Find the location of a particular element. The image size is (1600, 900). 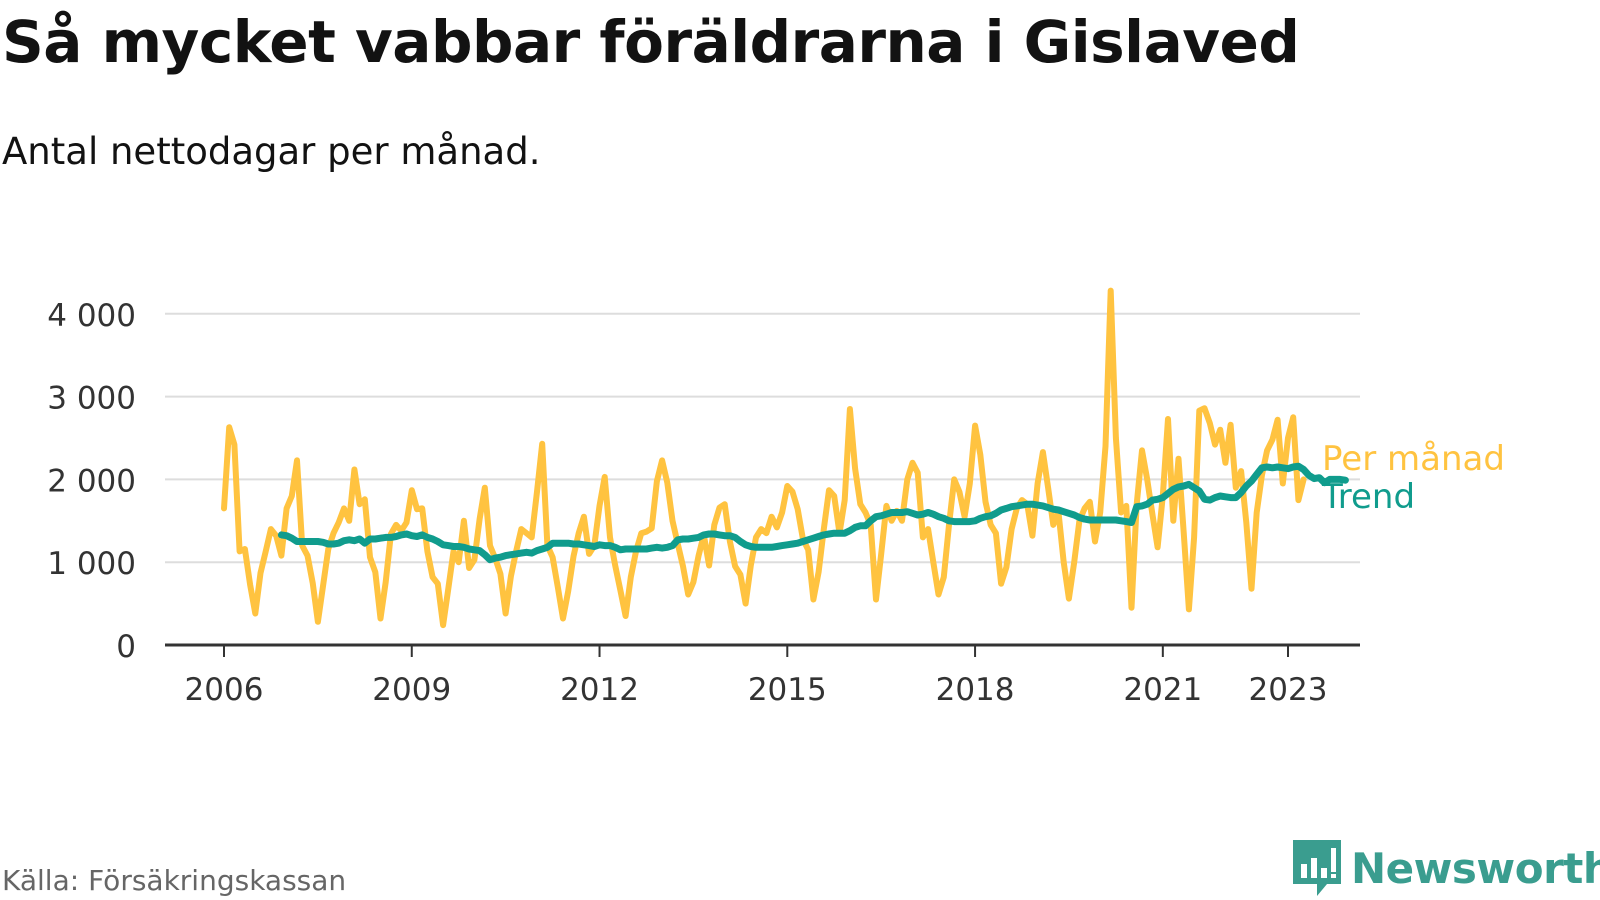

y-tick-label: 0 is located at coordinates (126, 647).